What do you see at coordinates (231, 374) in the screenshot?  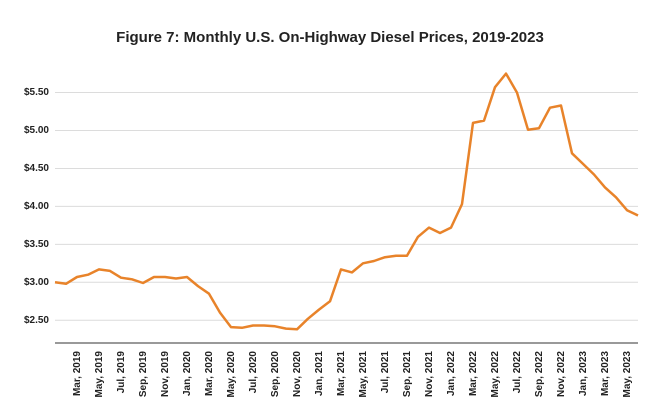 I see `x-tick-label: May, 2020` at bounding box center [231, 374].